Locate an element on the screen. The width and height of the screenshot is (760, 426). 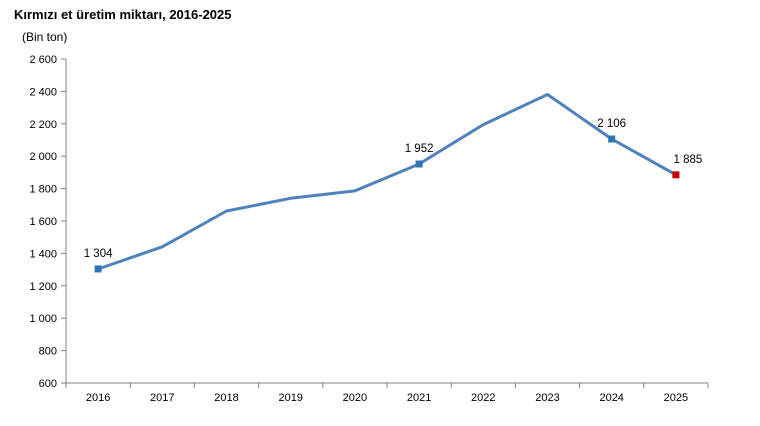
x-tick-label: 2021 is located at coordinates (419, 398).